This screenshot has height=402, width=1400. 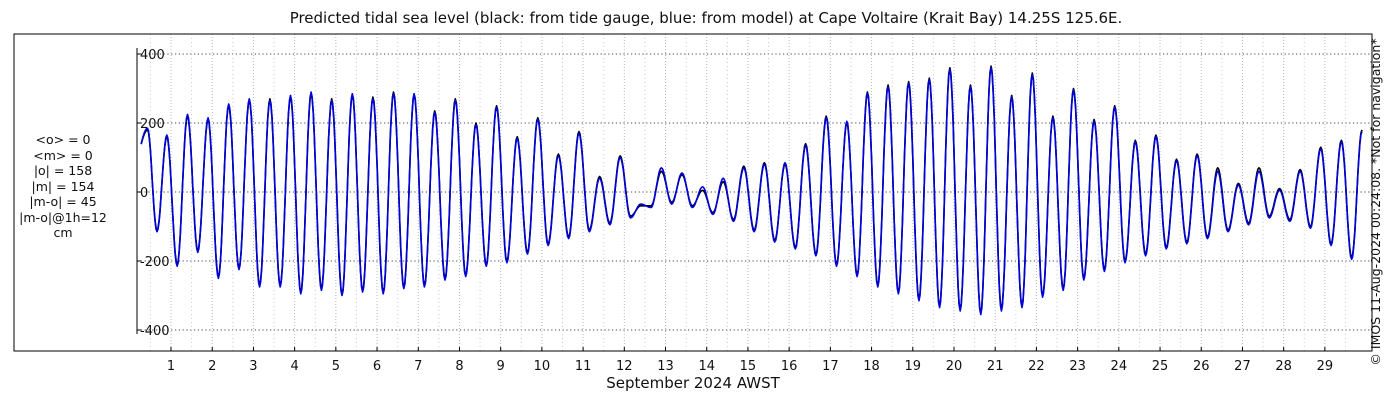 What do you see at coordinates (542, 366) in the screenshot?
I see `x-tick-label: 10` at bounding box center [542, 366].